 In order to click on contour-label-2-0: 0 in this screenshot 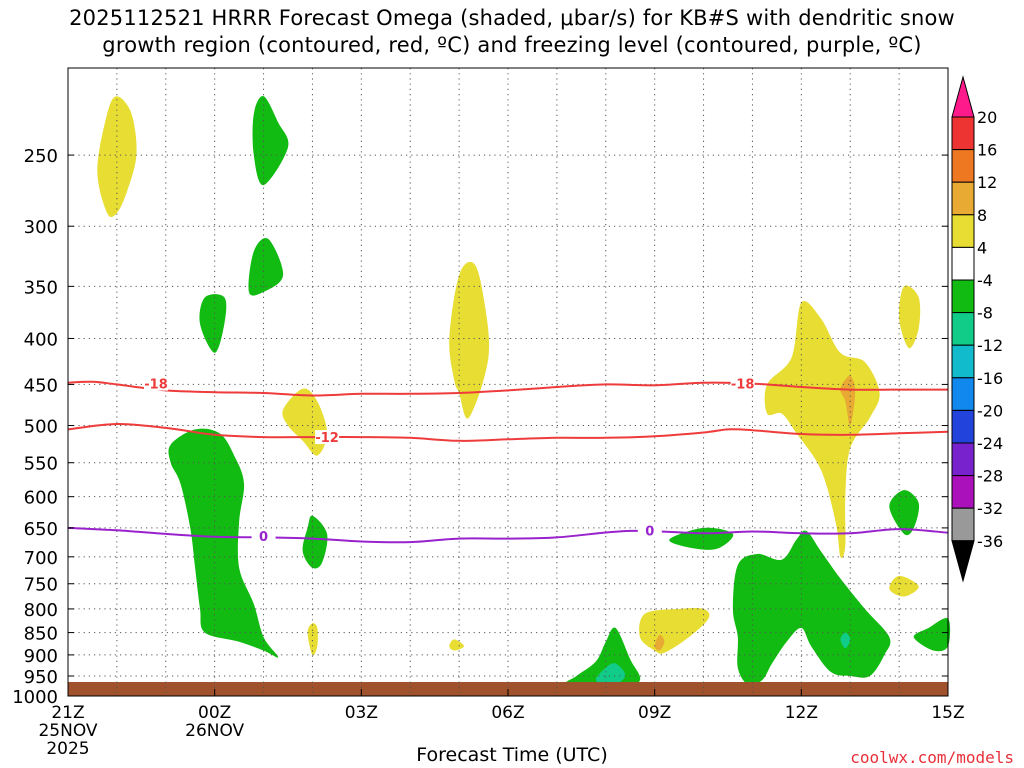, I will do `click(263, 537)`.